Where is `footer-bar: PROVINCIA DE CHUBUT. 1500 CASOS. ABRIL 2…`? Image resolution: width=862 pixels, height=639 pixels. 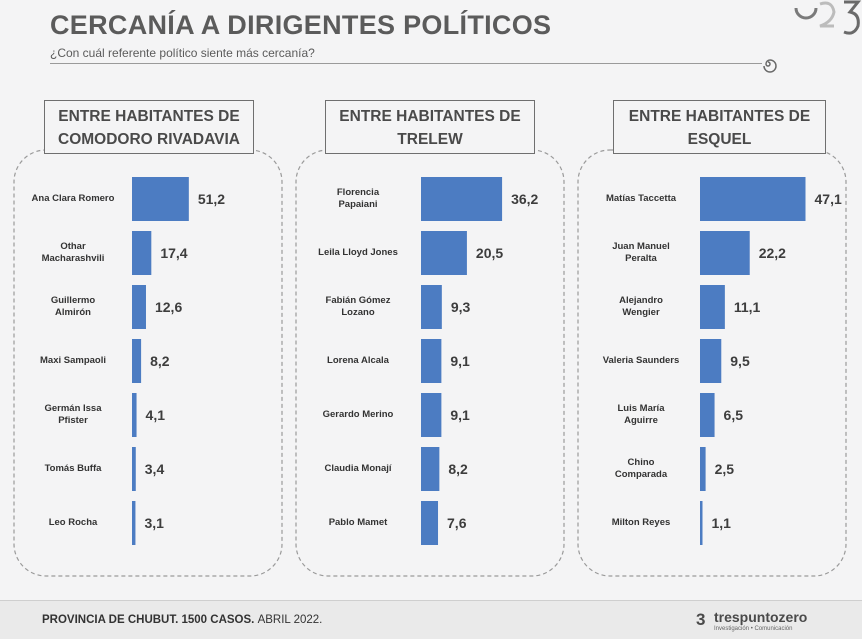
footer-bar: PROVINCIA DE CHUBUT. 1500 CASOS. ABRIL 2… is located at coordinates (431, 619).